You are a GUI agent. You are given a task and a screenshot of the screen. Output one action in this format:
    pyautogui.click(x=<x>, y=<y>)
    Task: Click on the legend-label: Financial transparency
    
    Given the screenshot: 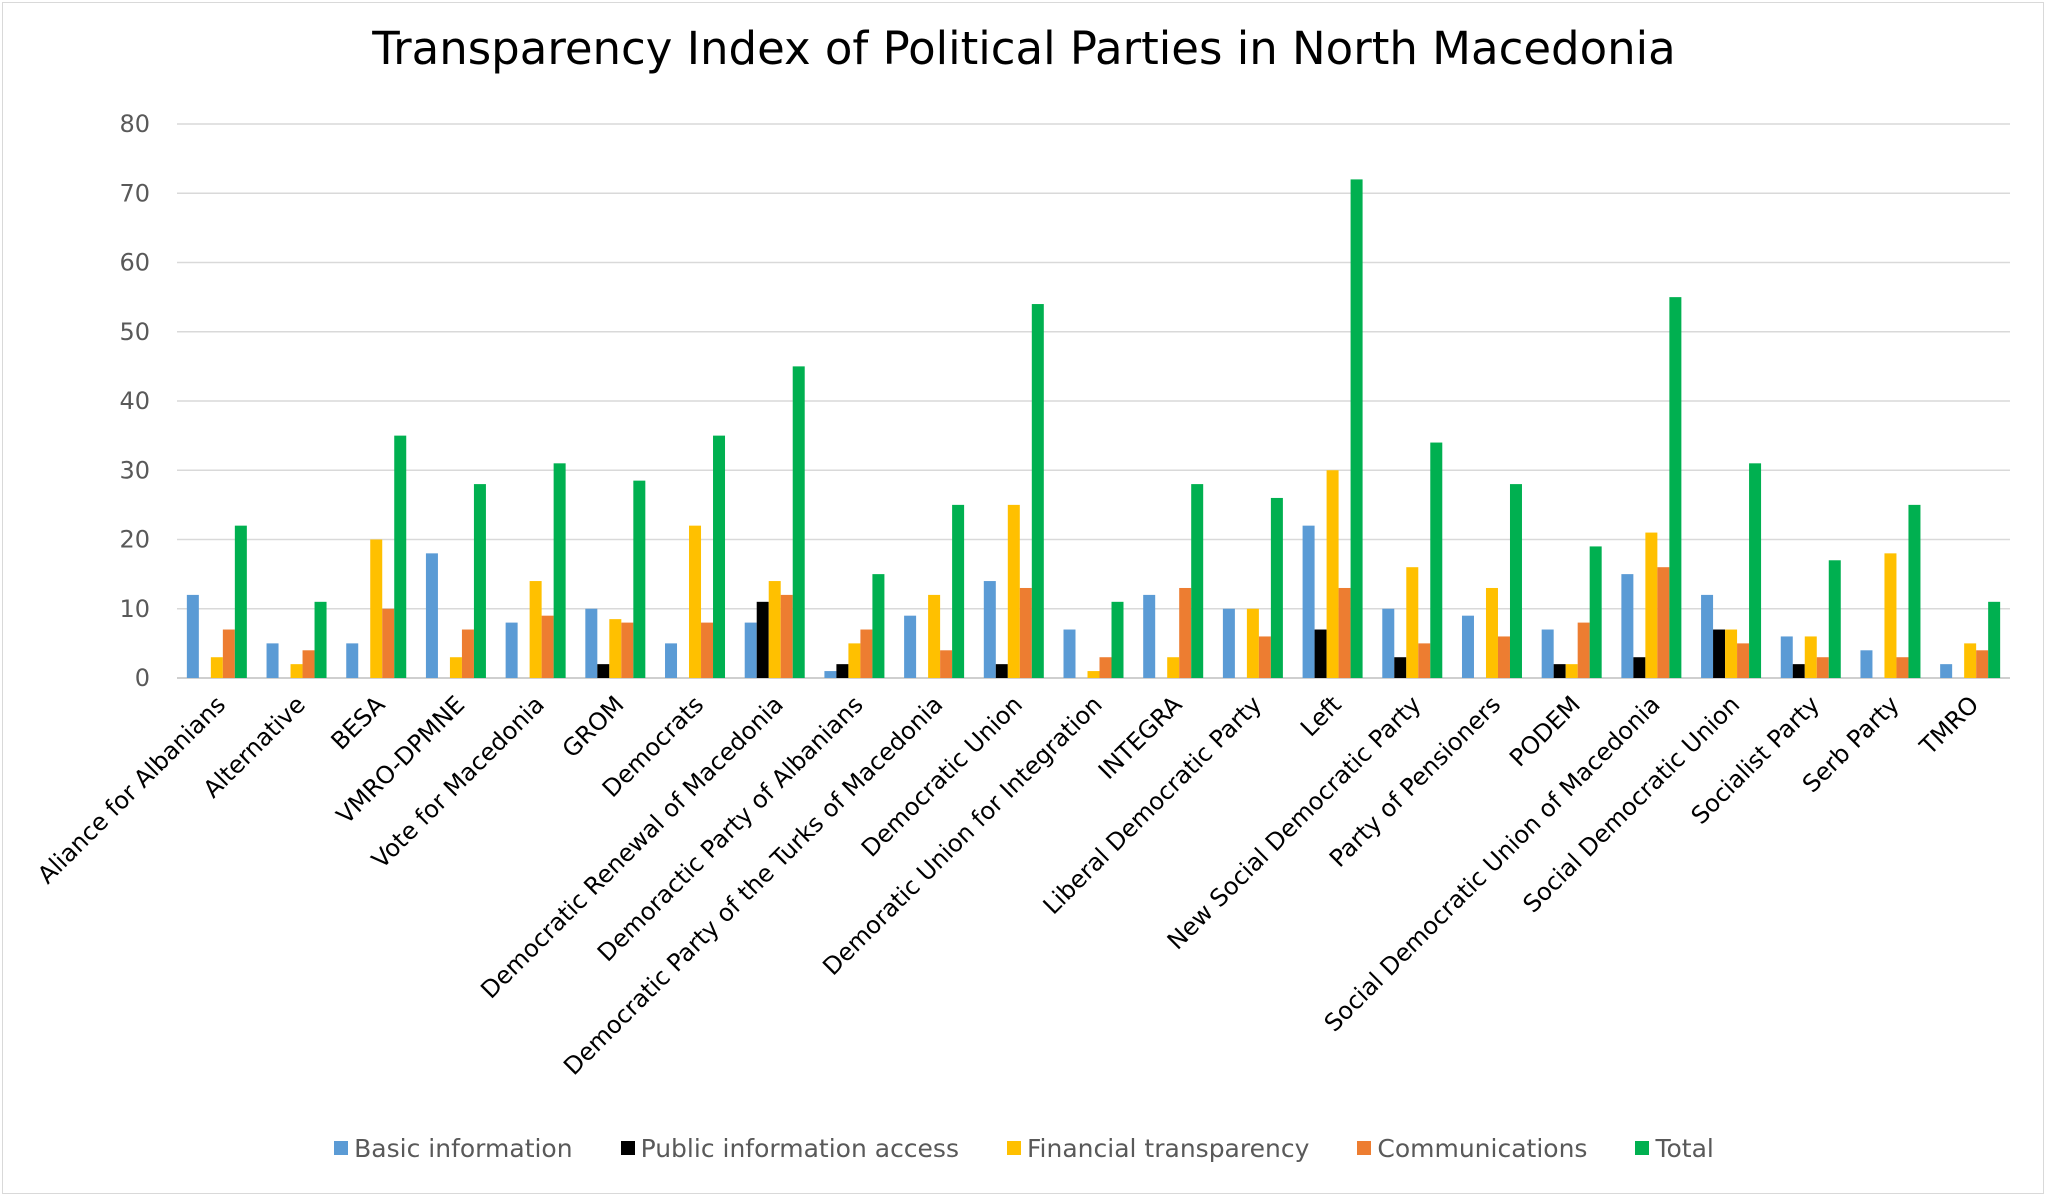 What is the action you would take?
    pyautogui.click(x=1168, y=1148)
    